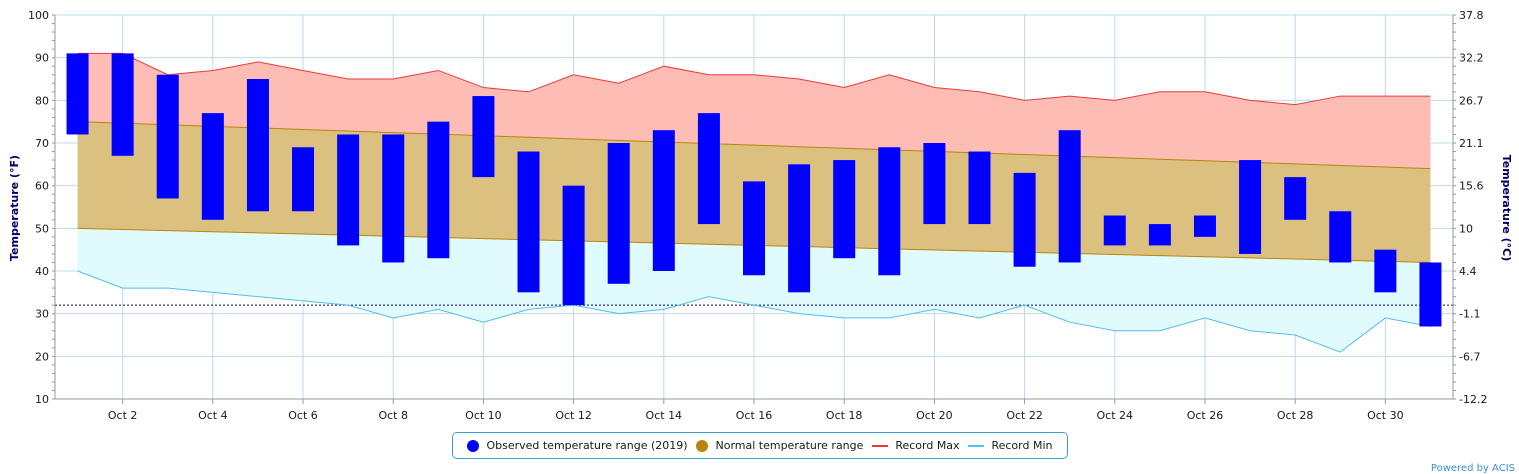 The image size is (1519, 474). Describe the element at coordinates (38, 15) in the screenshot. I see `y-left-tick-label: 100` at that location.